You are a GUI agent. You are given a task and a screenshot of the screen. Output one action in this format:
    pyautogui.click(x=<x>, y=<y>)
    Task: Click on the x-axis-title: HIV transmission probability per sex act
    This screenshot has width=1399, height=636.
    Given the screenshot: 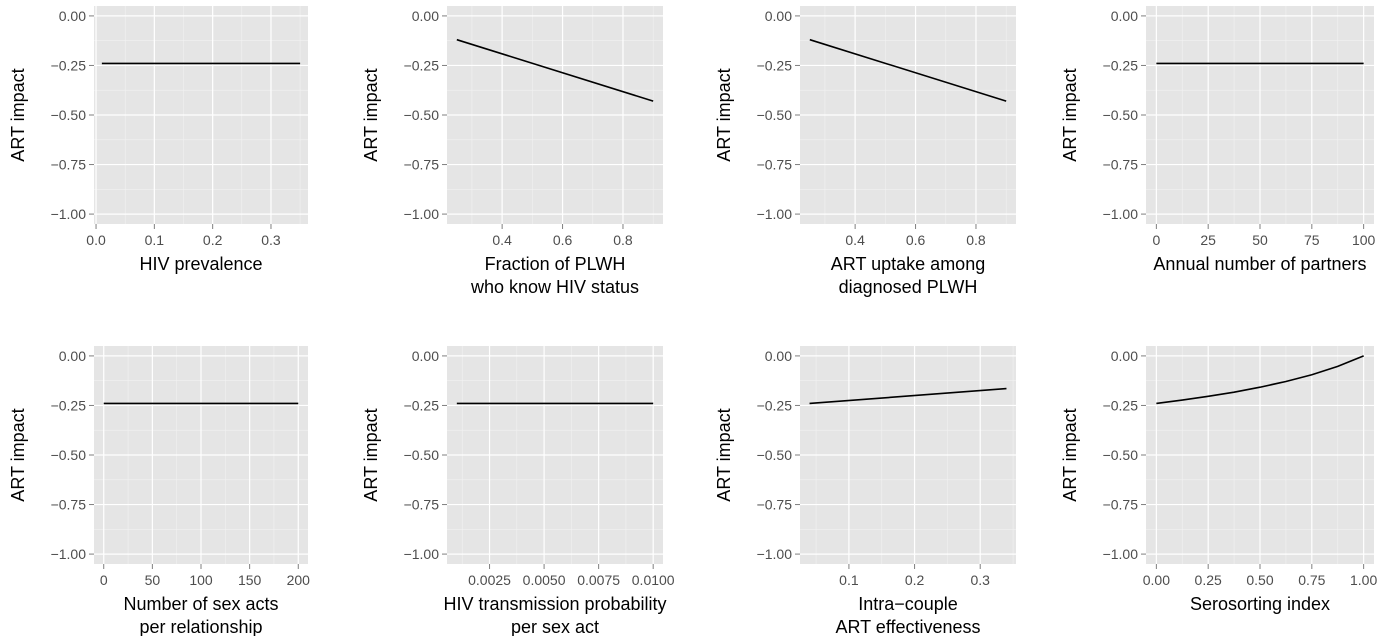 What is the action you would take?
    pyautogui.click(x=554, y=615)
    